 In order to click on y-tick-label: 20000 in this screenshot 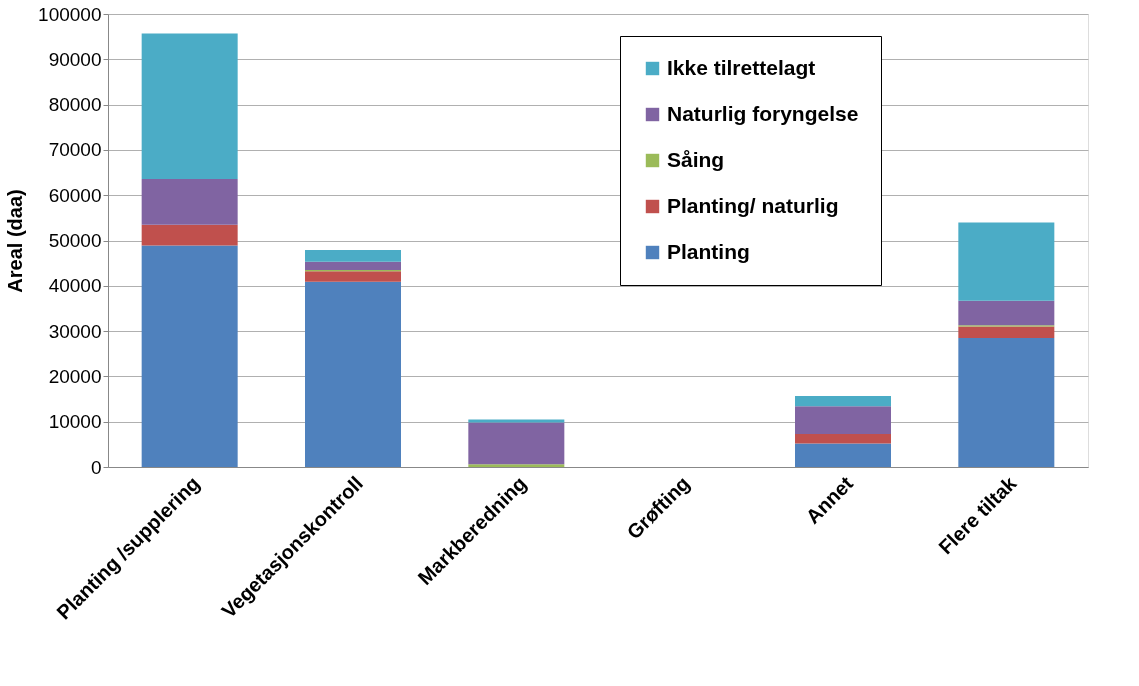, I will do `click(75, 376)`.